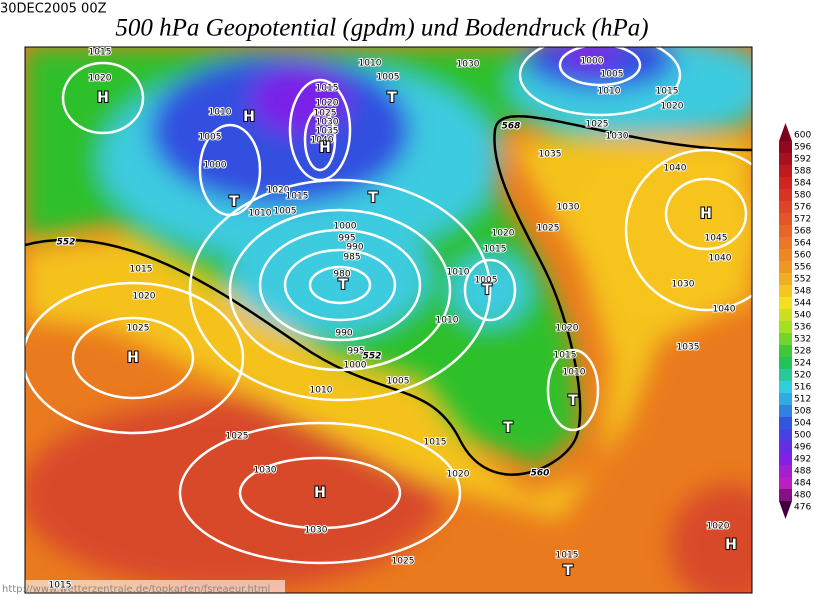 Image resolution: width=814 pixels, height=598 pixels. I want to click on contour-label: 552, so click(66, 243).